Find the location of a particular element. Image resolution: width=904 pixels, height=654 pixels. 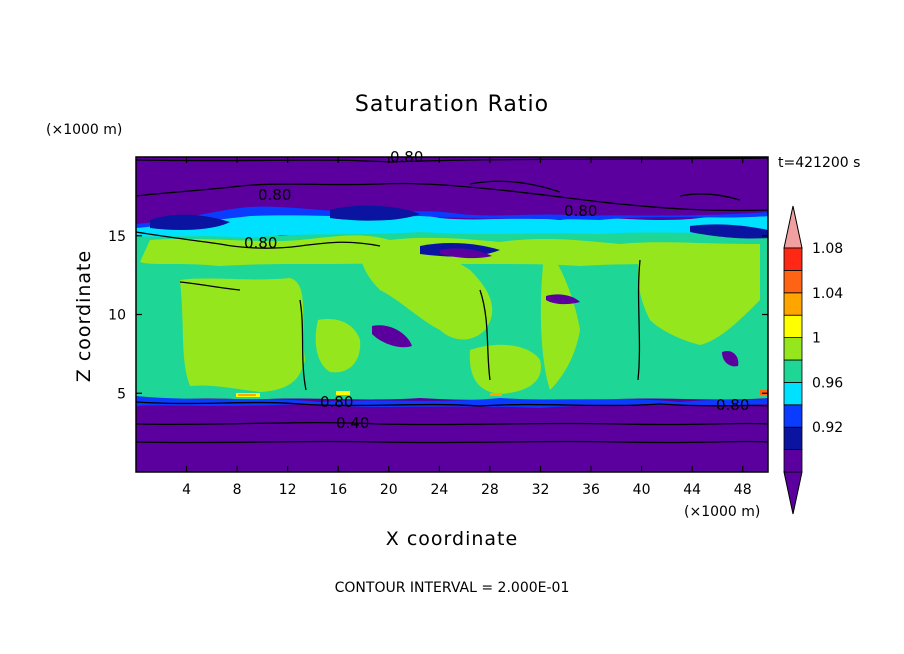

x-tick-label: 44 is located at coordinates (692, 490).